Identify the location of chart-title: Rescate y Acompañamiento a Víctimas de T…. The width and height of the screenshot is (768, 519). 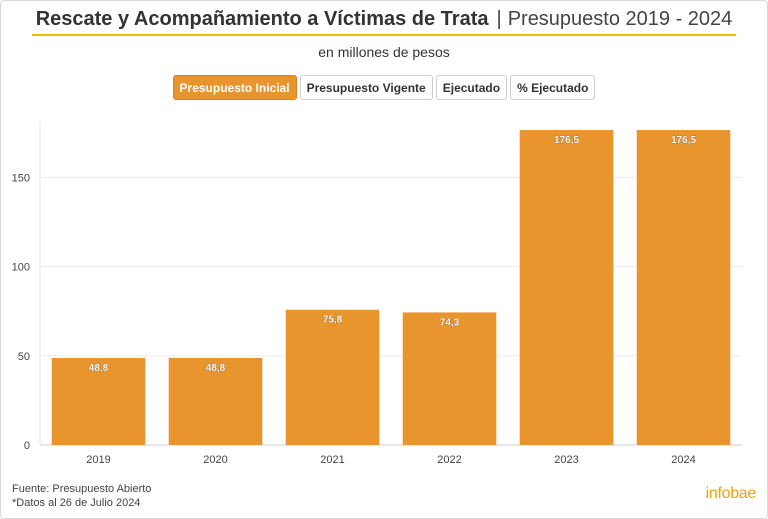
(262, 19).